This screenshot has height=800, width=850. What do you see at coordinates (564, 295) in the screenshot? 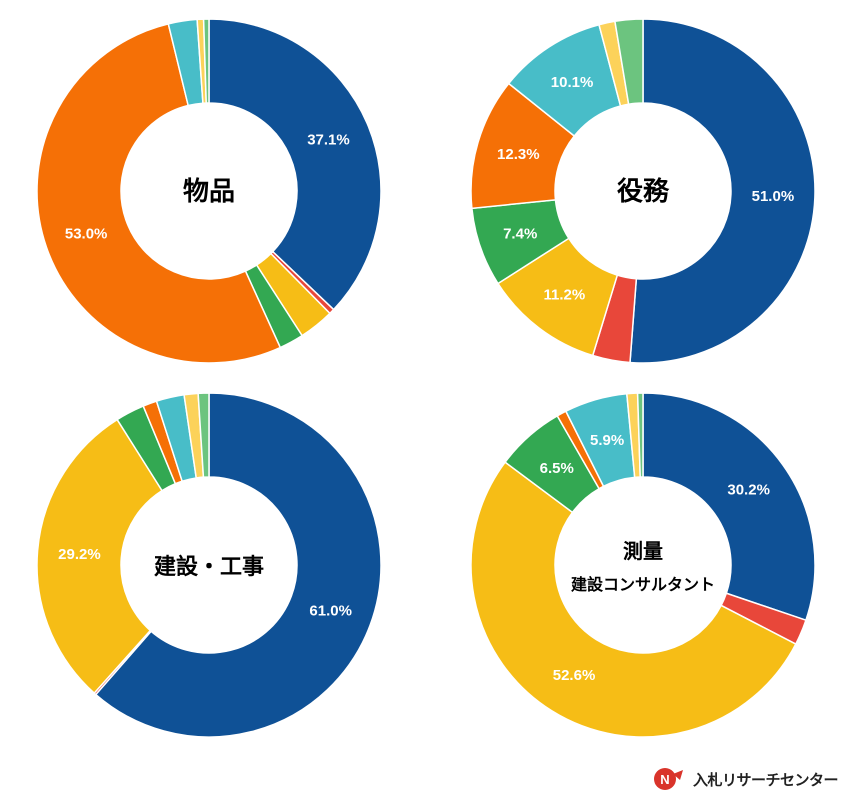
I see `slice-label: 11.2%` at bounding box center [564, 295].